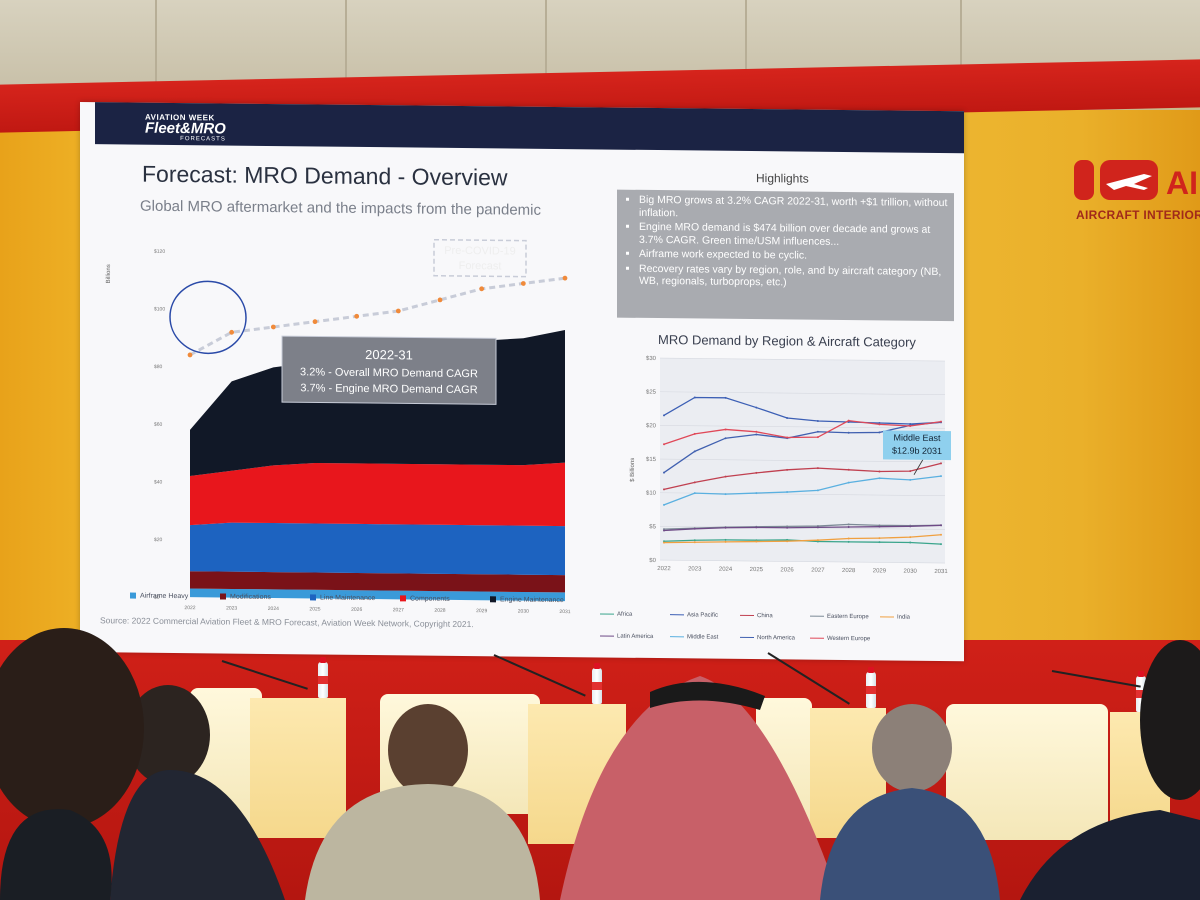  I want to click on area-x-tick: 2022, so click(189, 608).